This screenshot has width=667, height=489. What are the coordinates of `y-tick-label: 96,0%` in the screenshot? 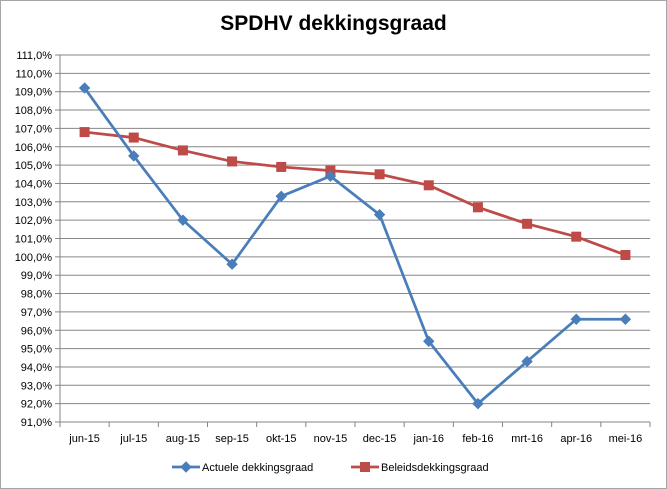 It's located at (36, 331).